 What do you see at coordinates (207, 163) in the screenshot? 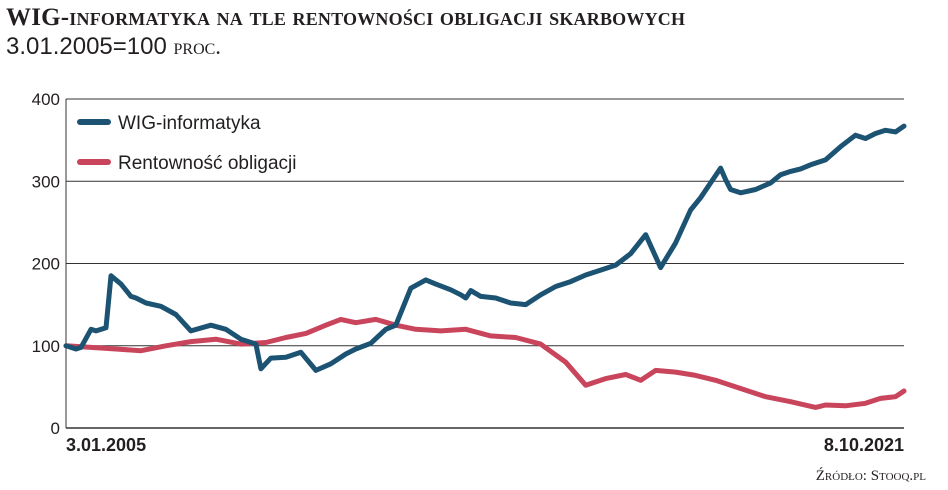
I see `legend-label-rentownosc-obligacji: Rentowność obligacji` at bounding box center [207, 163].